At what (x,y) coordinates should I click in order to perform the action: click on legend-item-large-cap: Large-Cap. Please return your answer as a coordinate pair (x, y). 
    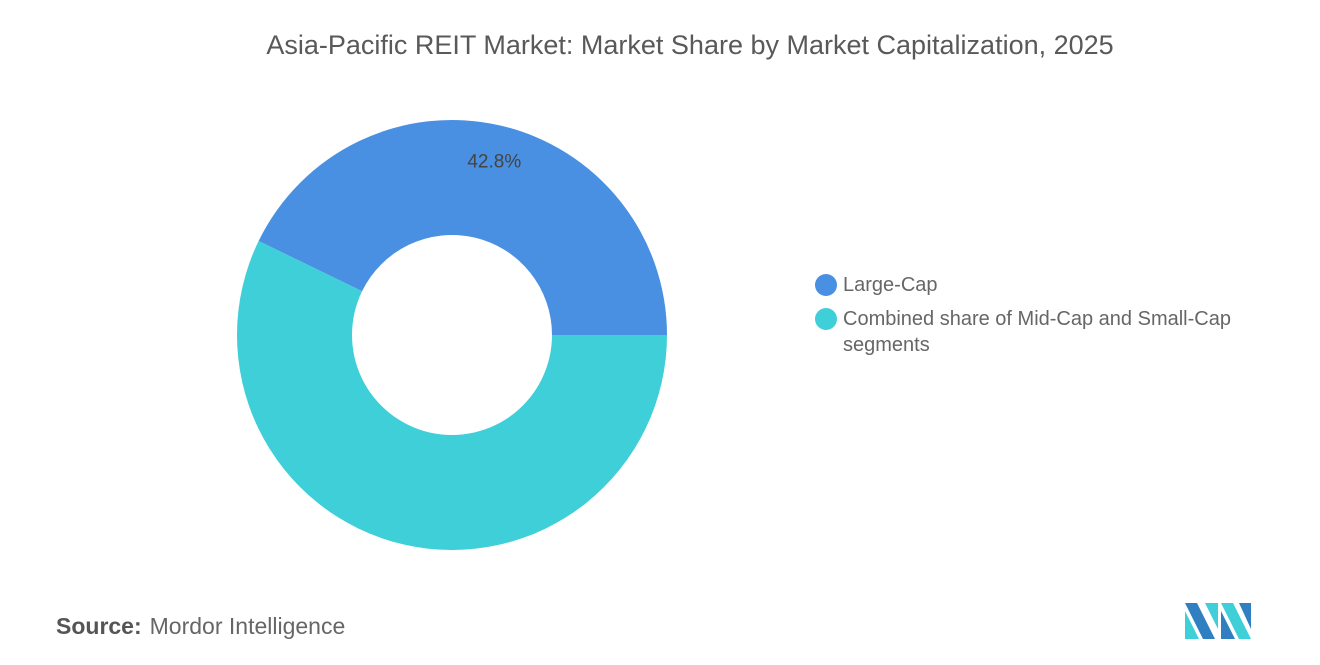
    Looking at the image, I should click on (1055, 285).